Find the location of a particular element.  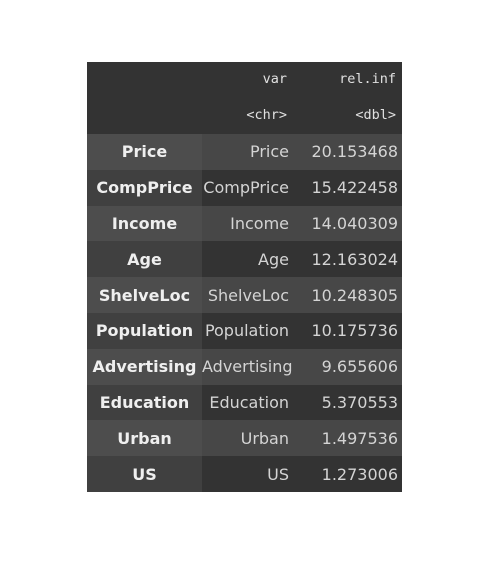

table-row: Education Education 5.370553 is located at coordinates (244, 402).